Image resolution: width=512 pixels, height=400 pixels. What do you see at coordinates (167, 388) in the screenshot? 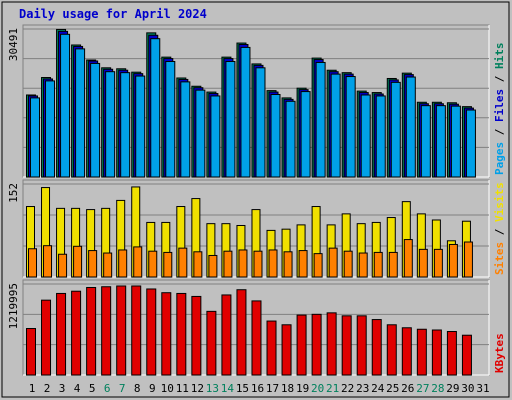
I see `x-tick-label-10: 10` at bounding box center [167, 388].